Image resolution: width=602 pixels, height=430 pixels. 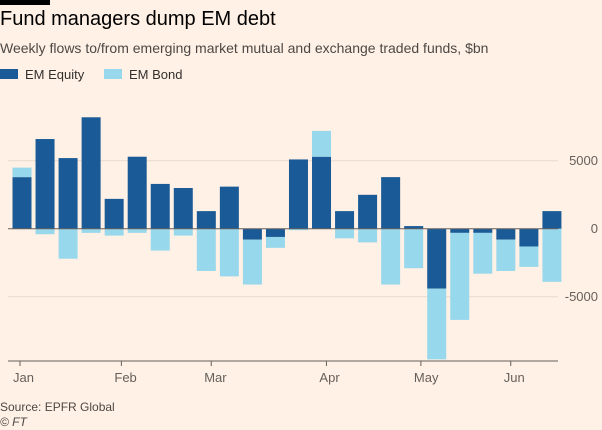 What do you see at coordinates (215, 377) in the screenshot?
I see `x-tick-label: Mar` at bounding box center [215, 377].